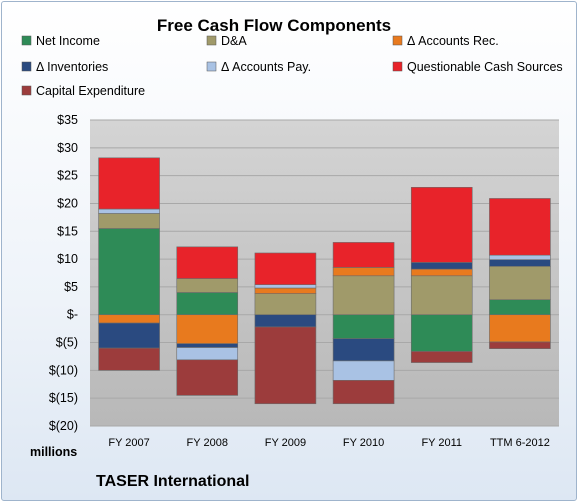  What do you see at coordinates (266, 67) in the screenshot?
I see `legend-label-accounts-pay: Δ Accounts Pay.` at bounding box center [266, 67].